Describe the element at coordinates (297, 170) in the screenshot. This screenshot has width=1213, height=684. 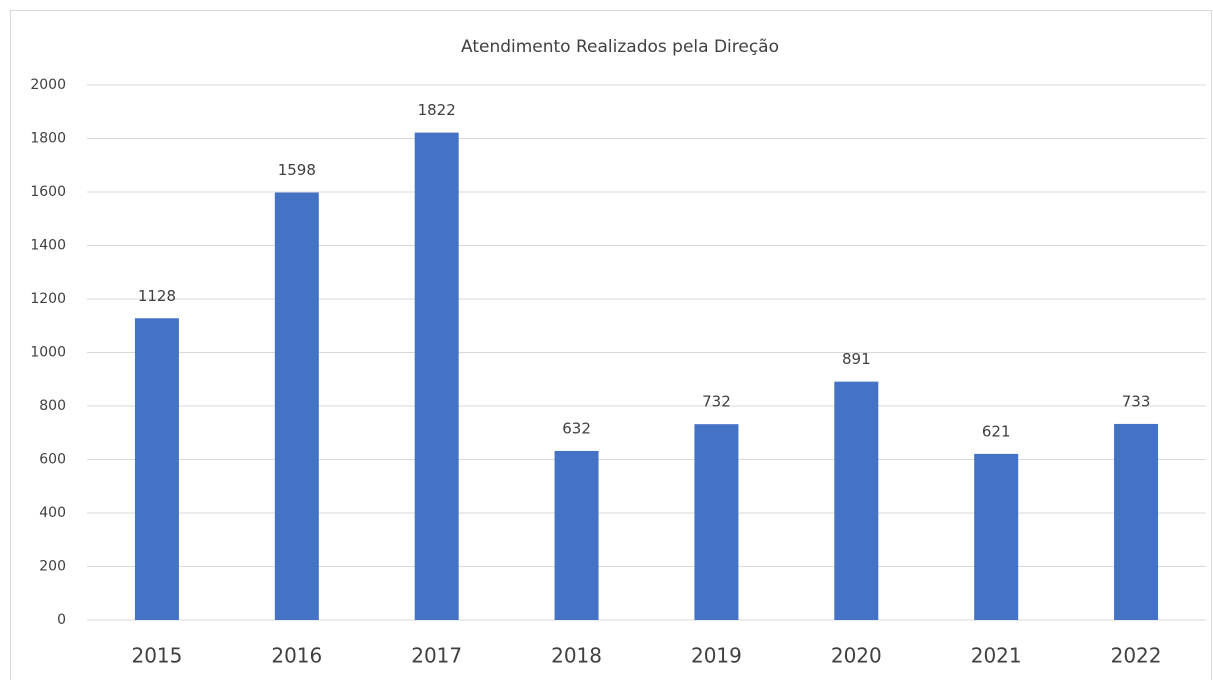
I see `data-label: 1598` at that location.